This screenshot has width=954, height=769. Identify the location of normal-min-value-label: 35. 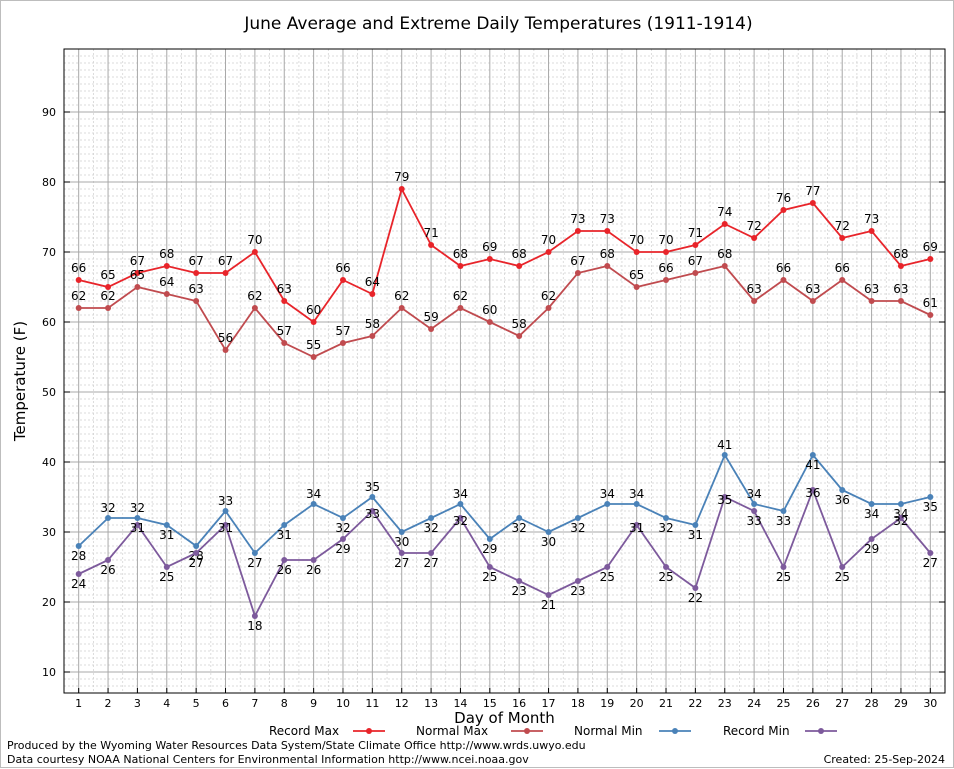
(372, 487).